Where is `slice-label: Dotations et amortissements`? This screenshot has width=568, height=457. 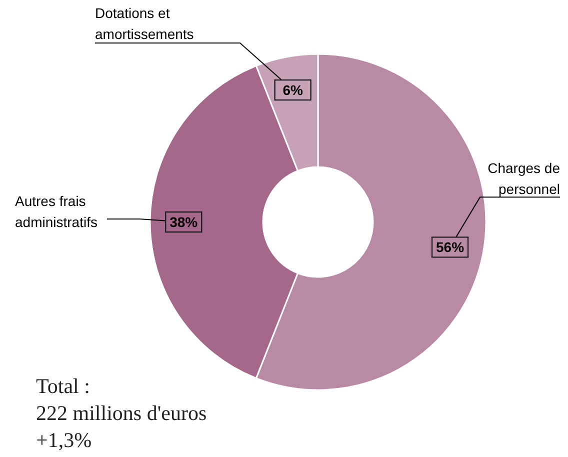 slice-label: Dotations et amortissements is located at coordinates (144, 23).